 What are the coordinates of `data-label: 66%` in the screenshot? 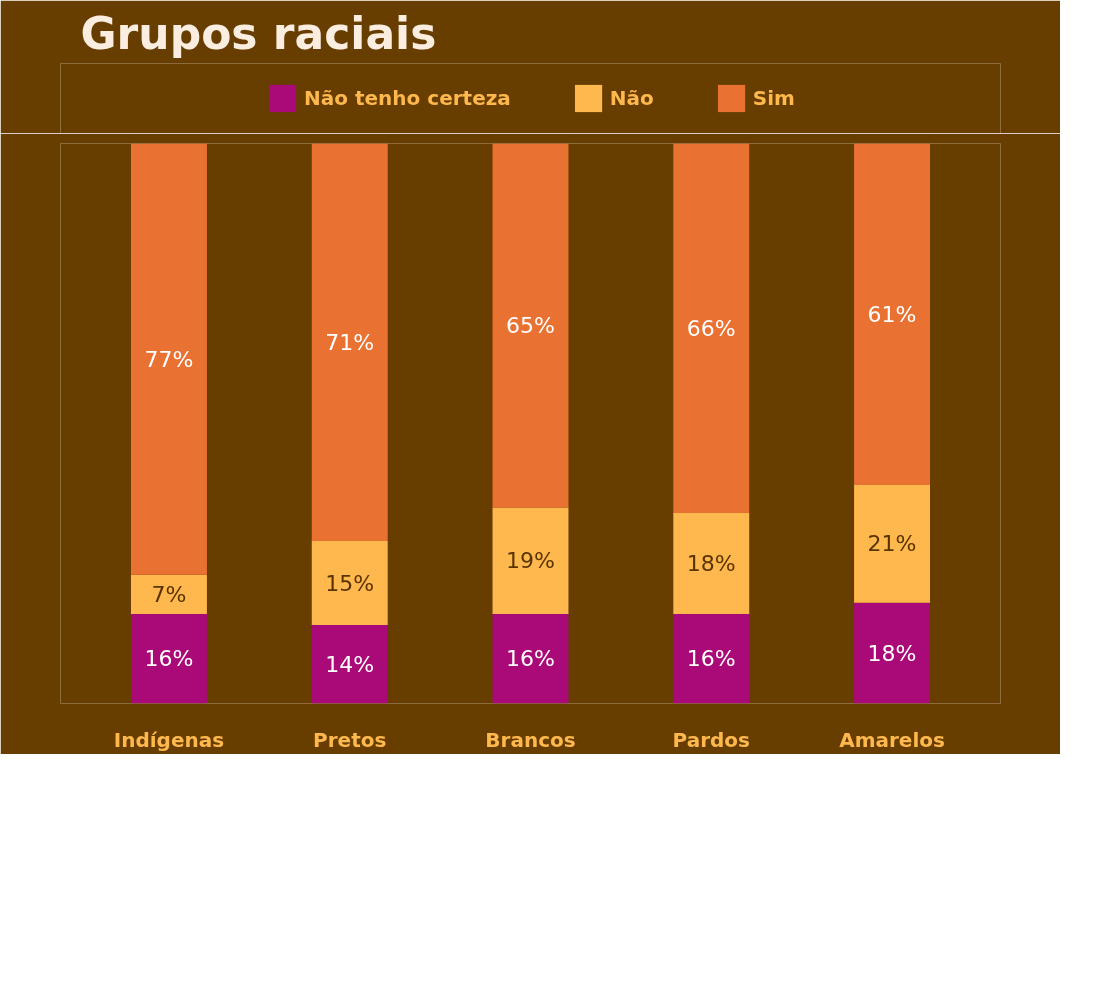 It's located at (711, 328).